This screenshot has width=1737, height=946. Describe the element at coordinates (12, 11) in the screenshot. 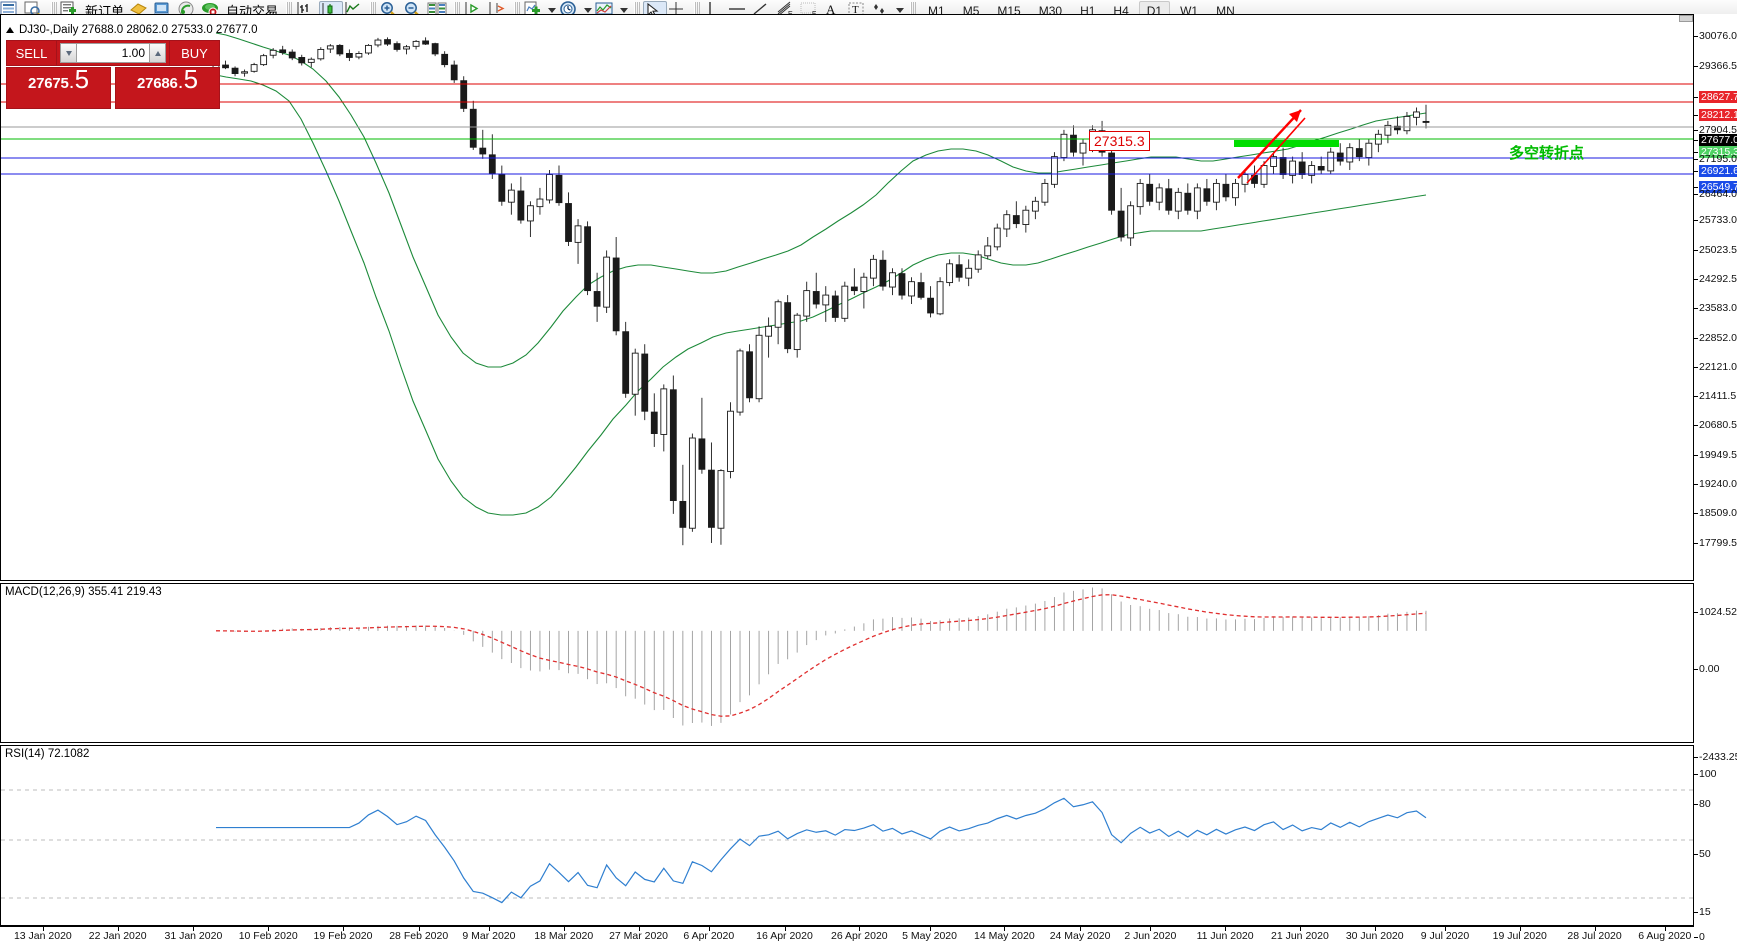

I see `market-watch-icon` at that location.